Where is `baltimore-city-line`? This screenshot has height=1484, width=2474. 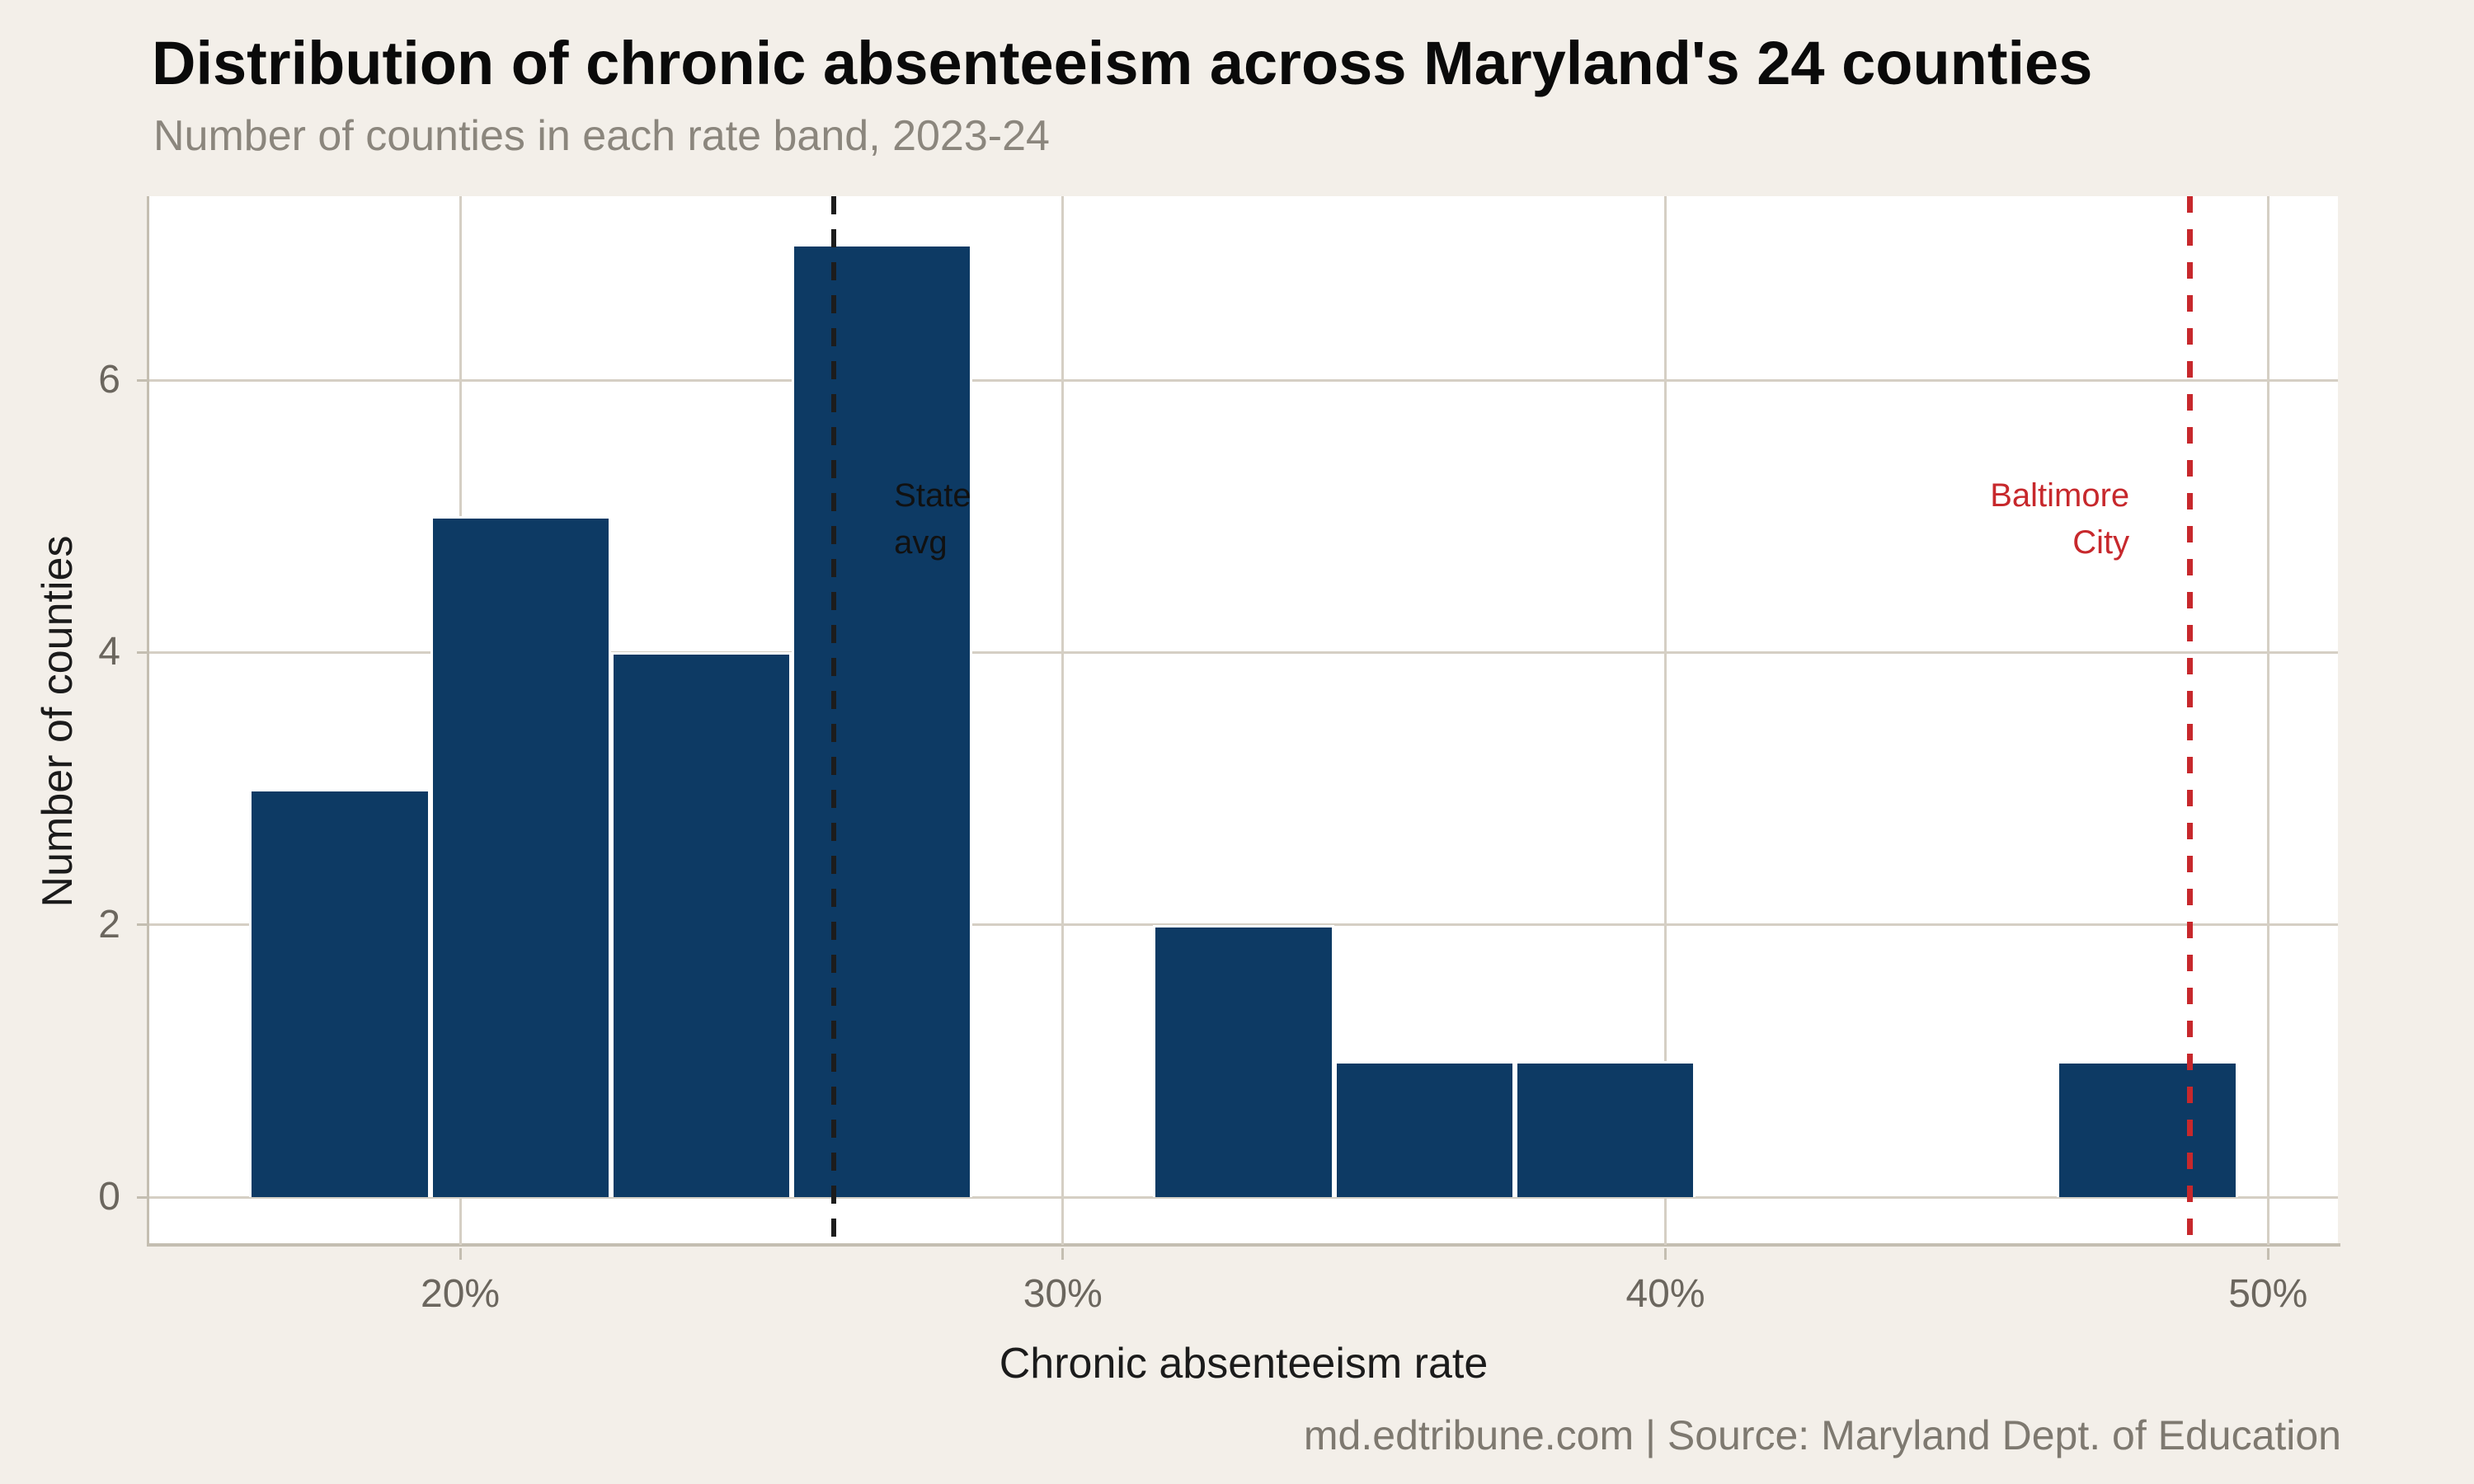 baltimore-city-line is located at coordinates (2189, 720).